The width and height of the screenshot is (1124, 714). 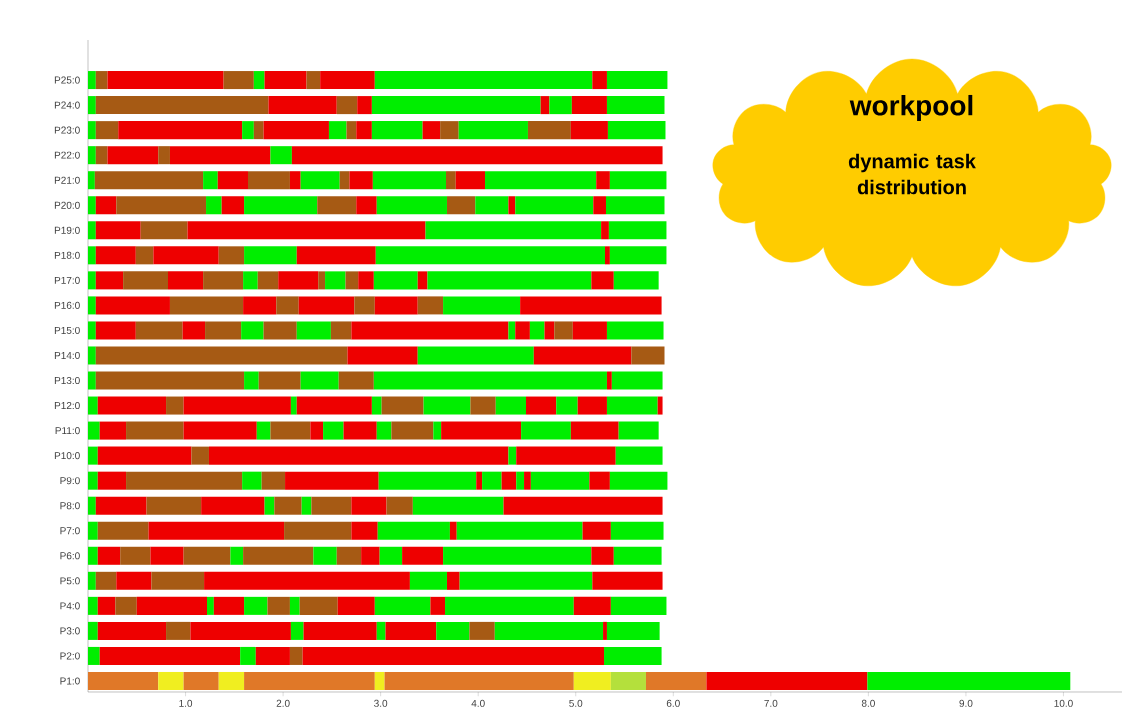 What do you see at coordinates (67, 180) in the screenshot?
I see `y-tick-label: P21:0` at bounding box center [67, 180].